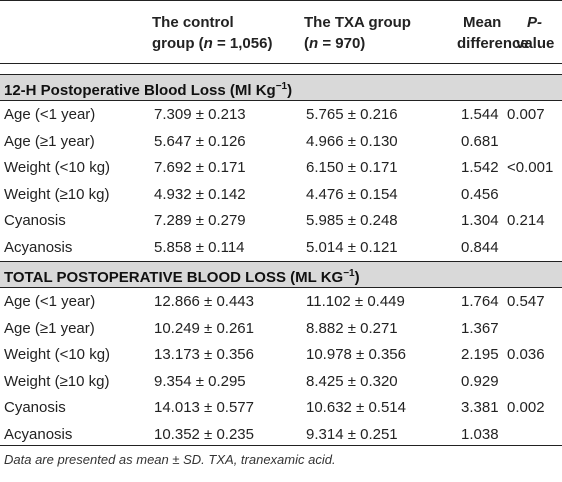 Image resolution: width=562 pixels, height=482 pixels. I want to click on cell-mean-difference: 0.929, so click(480, 381).